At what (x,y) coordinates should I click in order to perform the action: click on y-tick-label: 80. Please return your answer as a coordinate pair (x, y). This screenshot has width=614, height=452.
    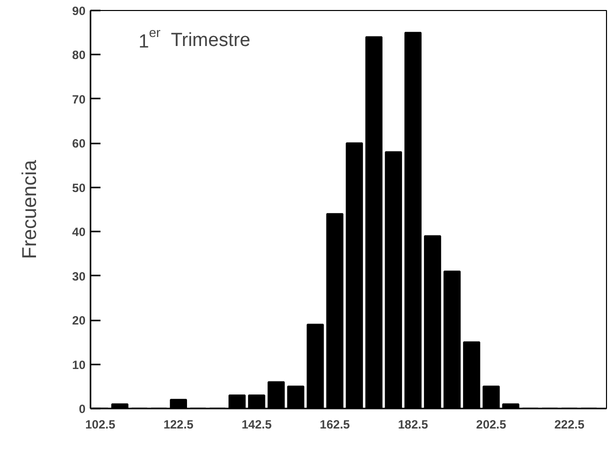
    Looking at the image, I should click on (79, 55).